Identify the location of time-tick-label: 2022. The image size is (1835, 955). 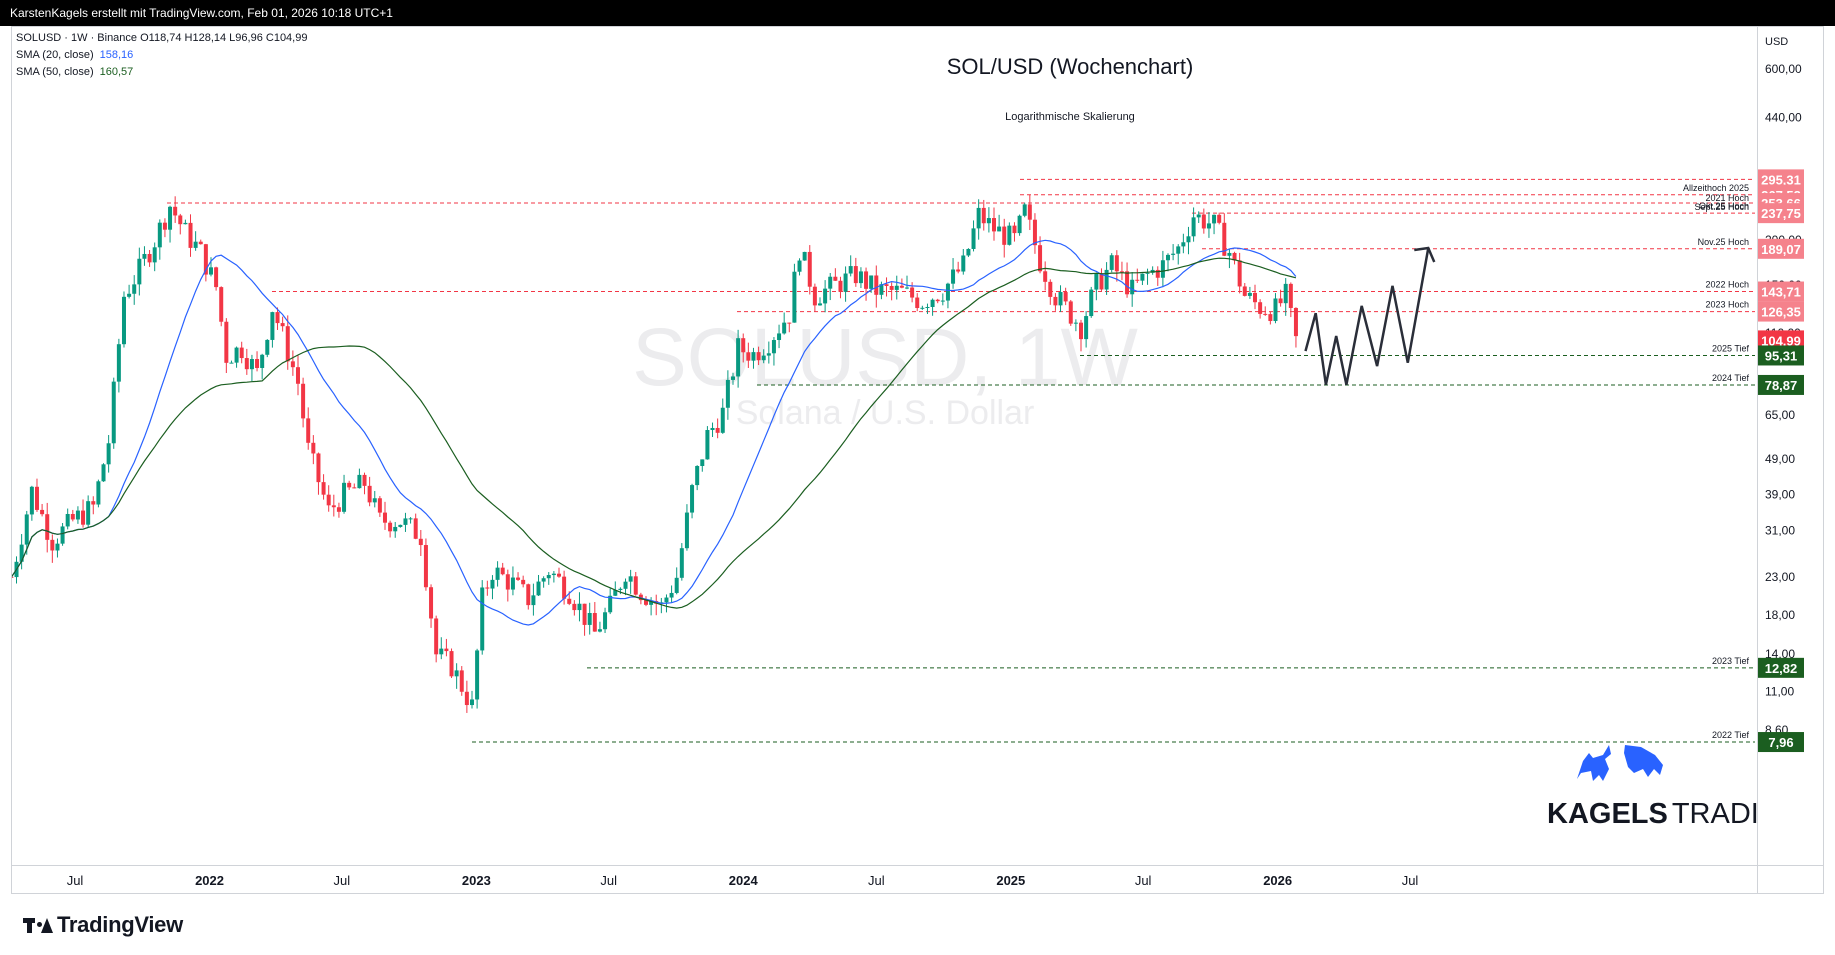
(209, 880).